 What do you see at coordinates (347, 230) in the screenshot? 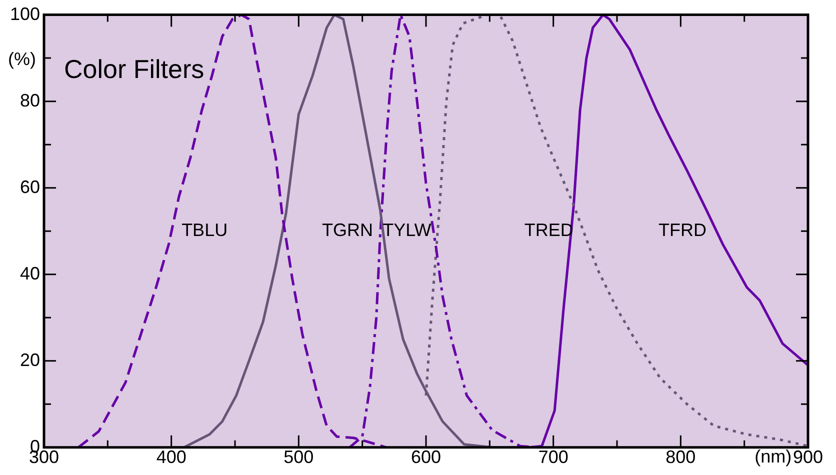
I see `series-label: TGRN` at bounding box center [347, 230].